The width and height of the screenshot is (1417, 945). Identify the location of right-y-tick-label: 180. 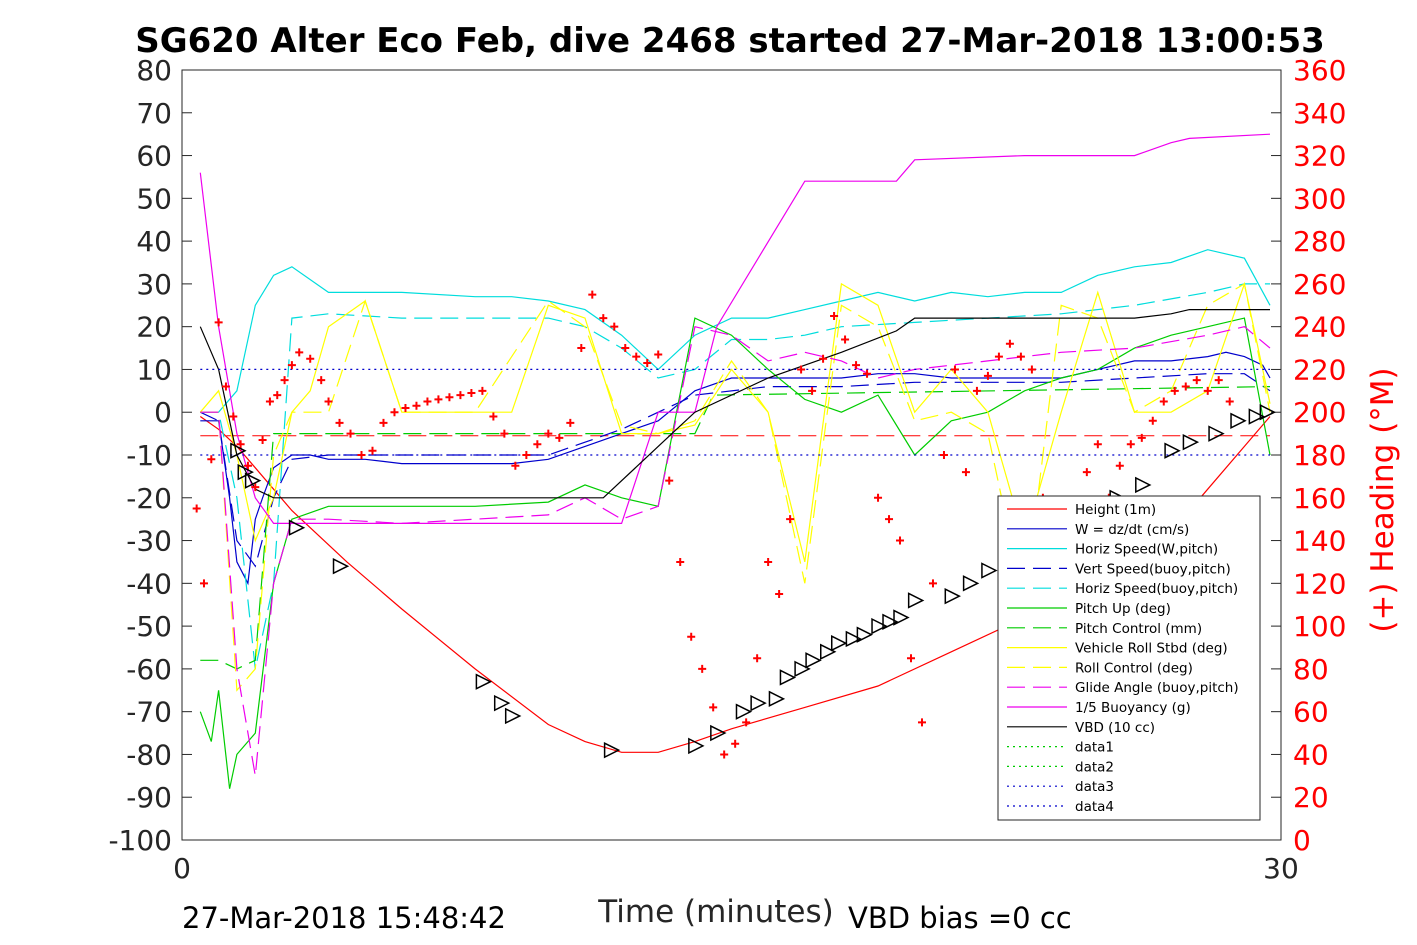
(1319, 455).